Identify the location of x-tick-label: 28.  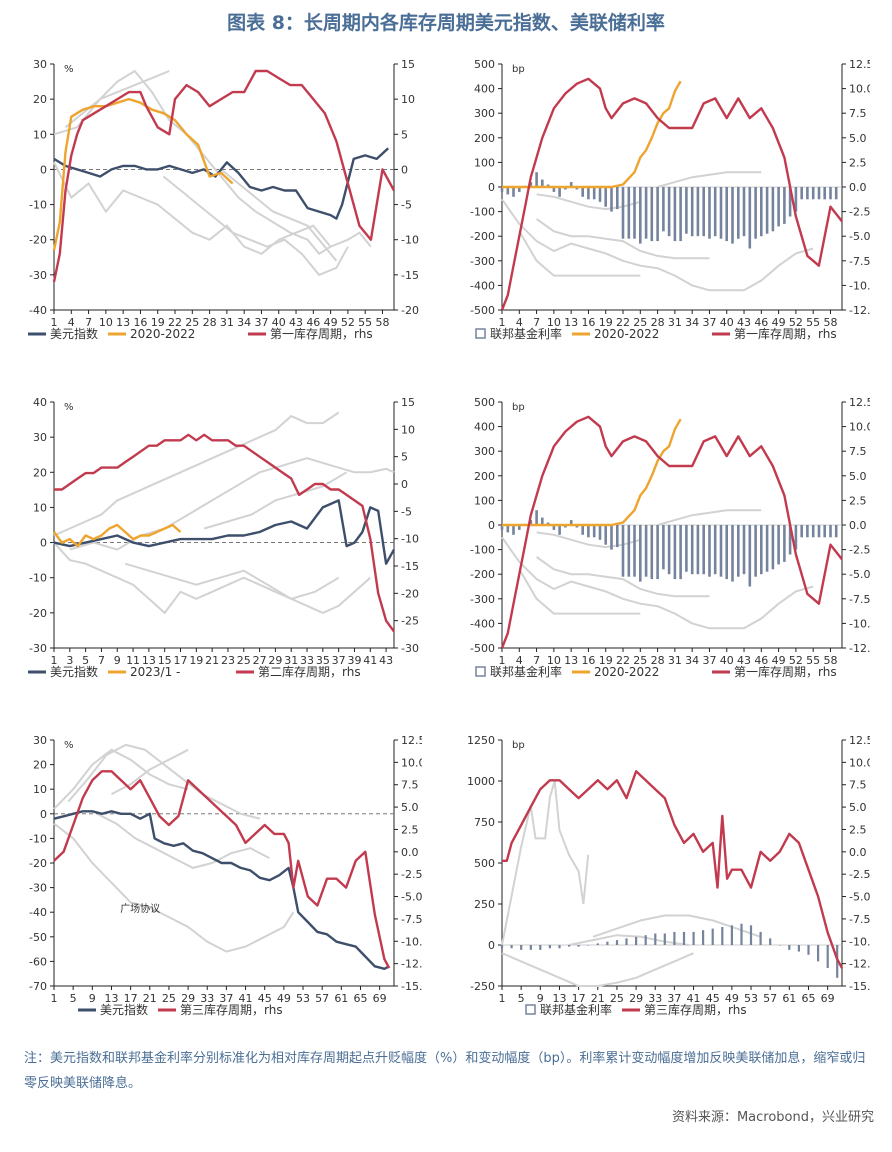
(210, 322).